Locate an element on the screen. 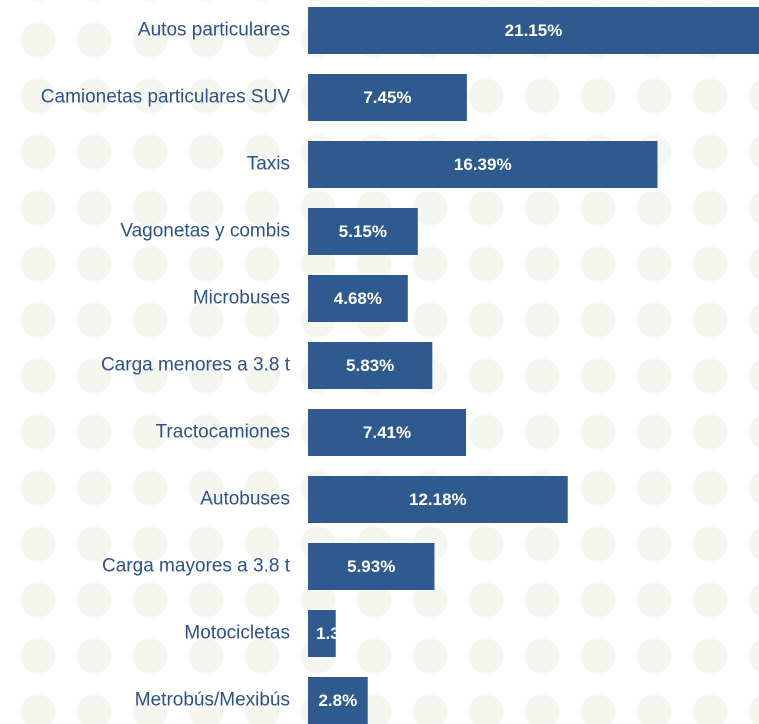 This screenshot has height=724, width=759. value-label: 21.15% is located at coordinates (534, 30).